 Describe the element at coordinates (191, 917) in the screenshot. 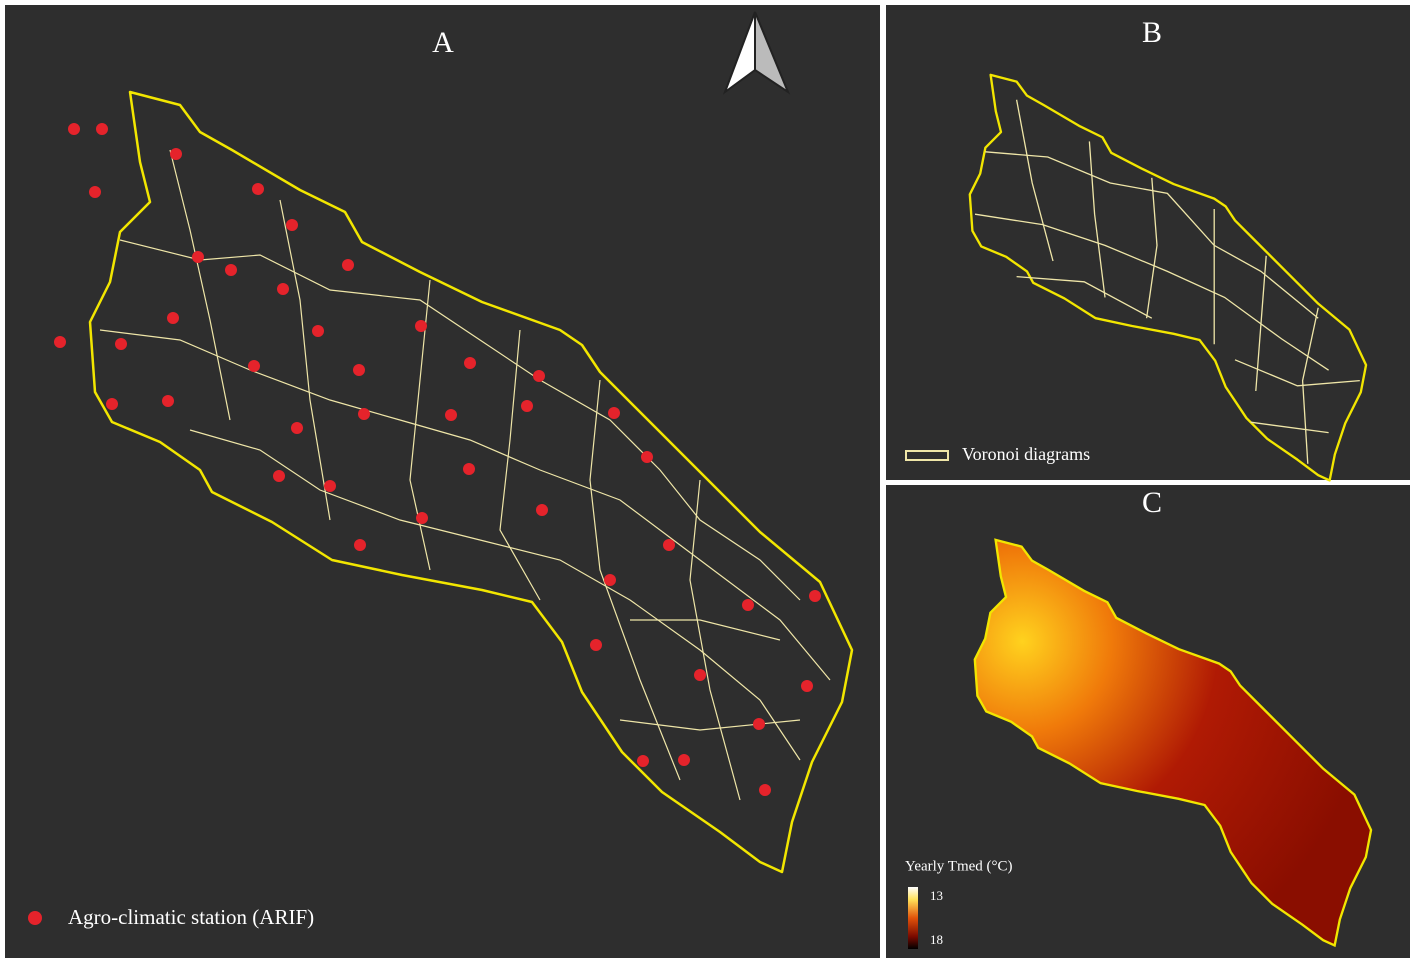

I see `legend-label: Agro-climatic station (ARIF)` at that location.